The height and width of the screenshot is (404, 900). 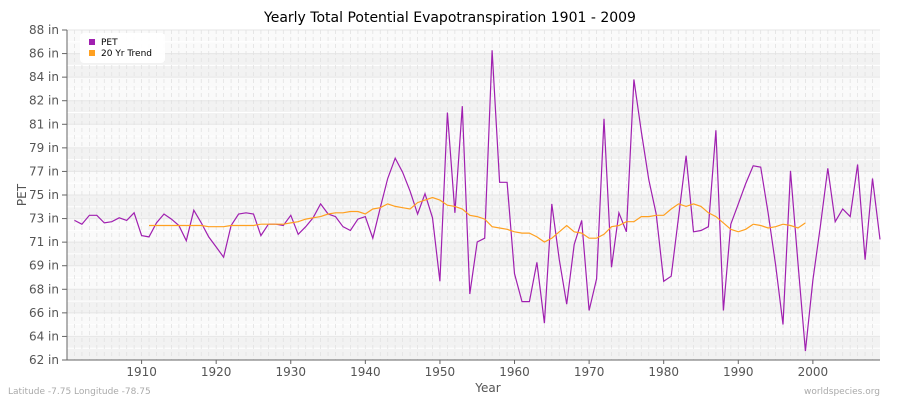 What do you see at coordinates (514, 372) in the screenshot?
I see `x-tick-label: 1960` at bounding box center [514, 372].